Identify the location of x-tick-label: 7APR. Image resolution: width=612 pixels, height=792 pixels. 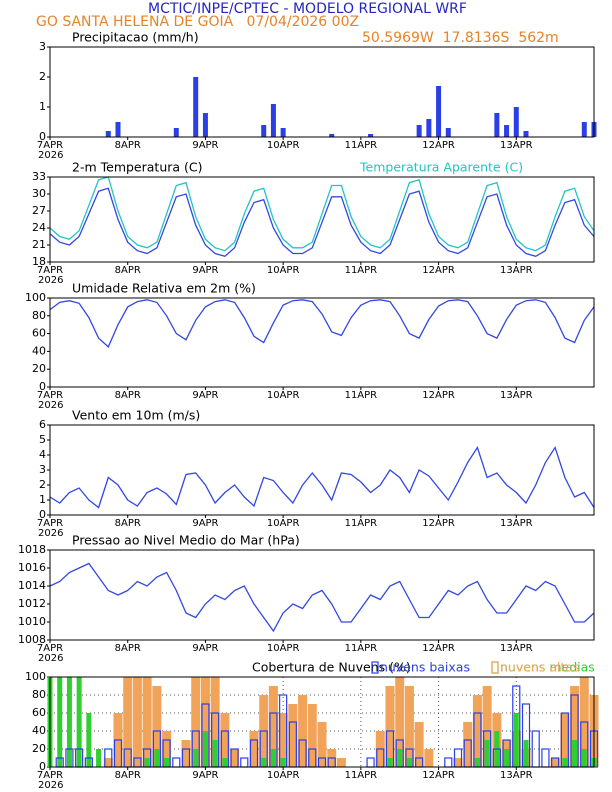
(50, 395).